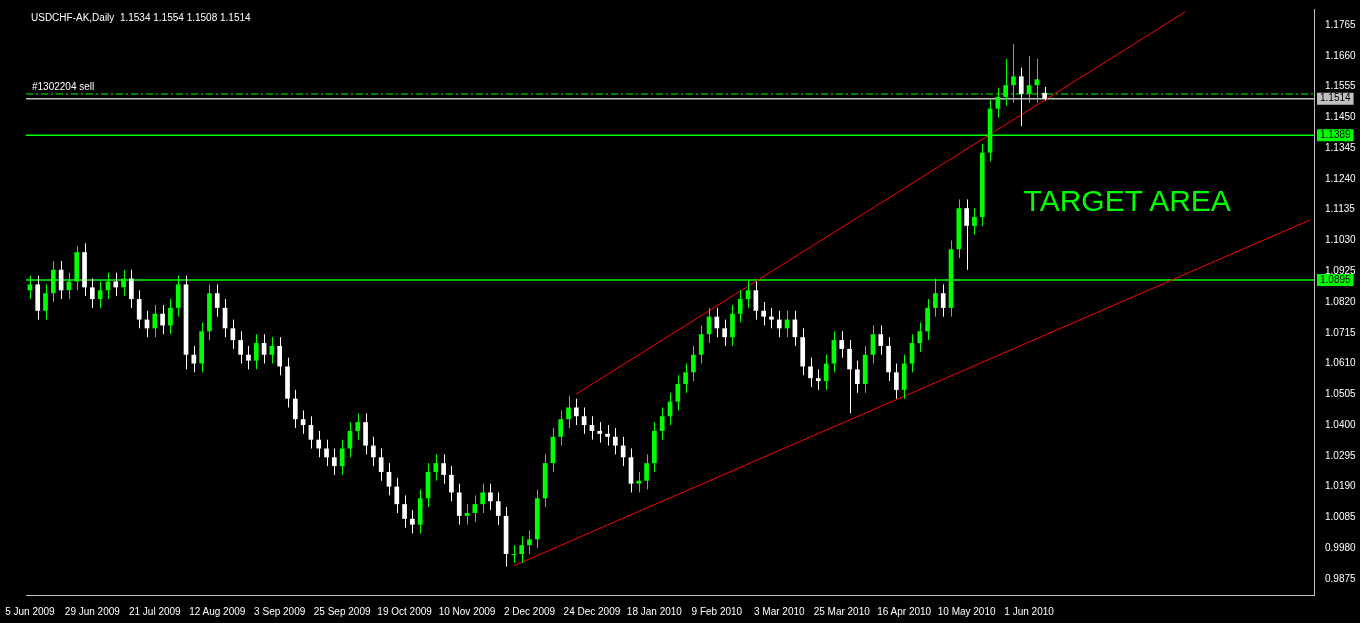 Image resolution: width=1360 pixels, height=623 pixels. Describe the element at coordinates (654, 611) in the screenshot. I see `x-tick-label: 18 Jan 2010` at that location.